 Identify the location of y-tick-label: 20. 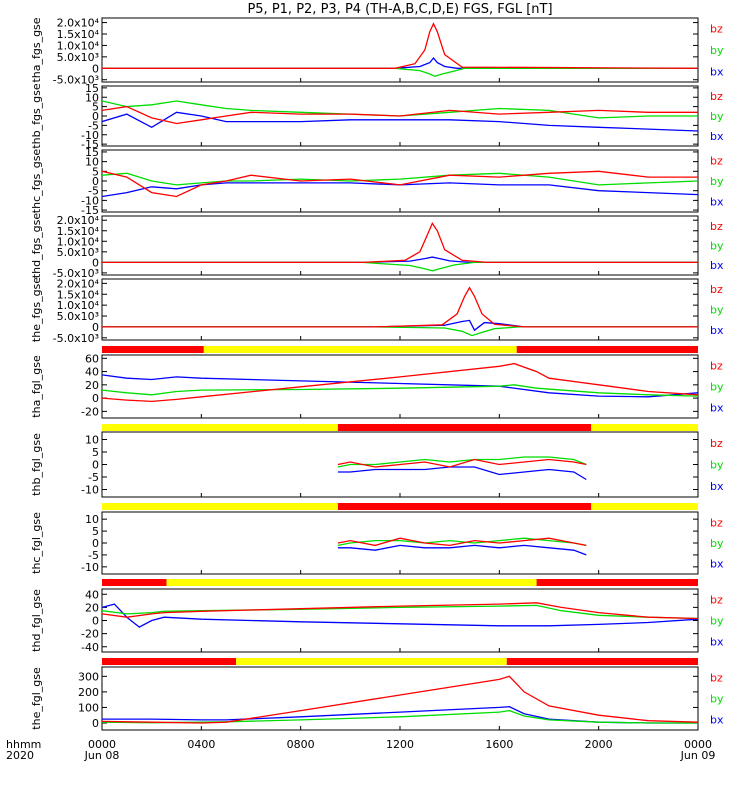
(92, 385).